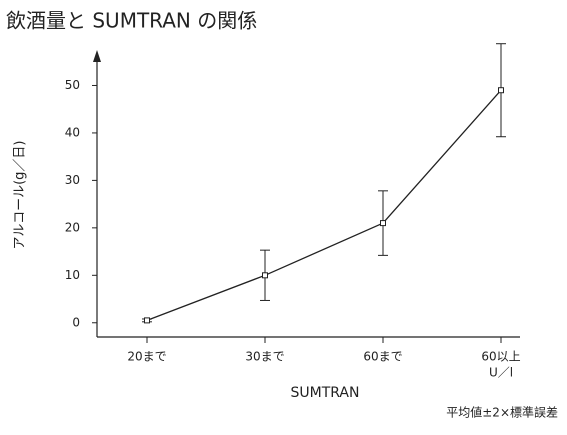  I want to click on y-tick-label: 0, so click(76, 322).